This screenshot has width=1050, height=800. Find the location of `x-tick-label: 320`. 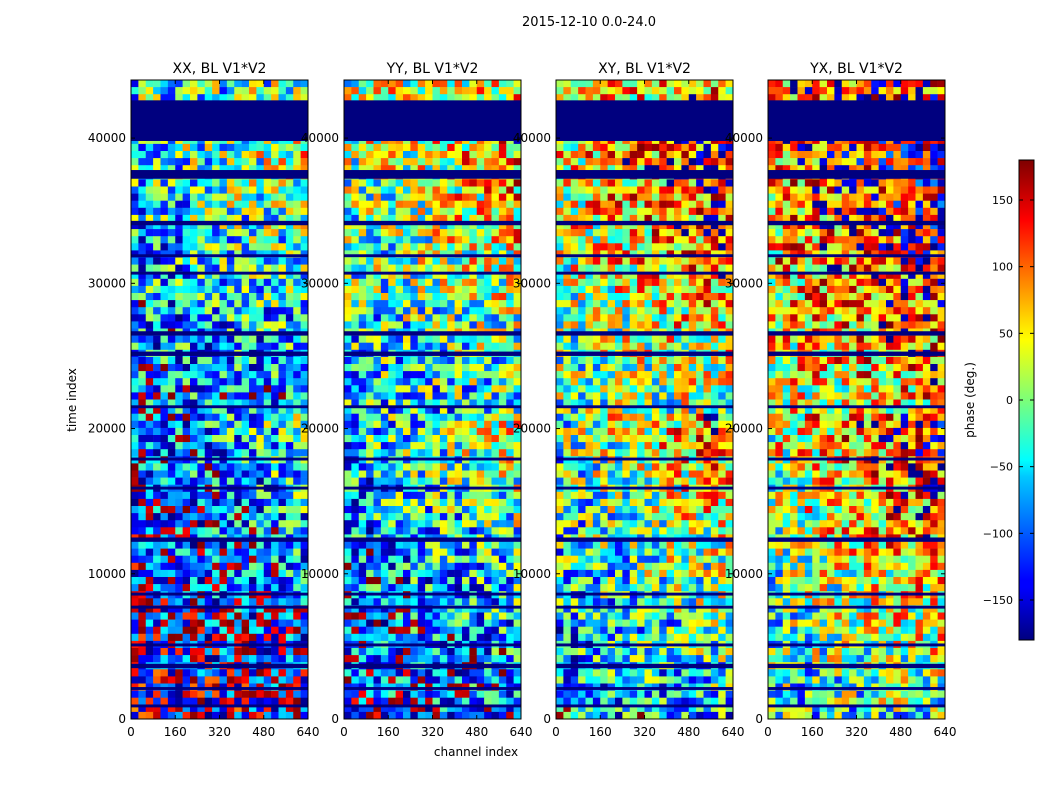

x-tick-label: 320 is located at coordinates (219, 732).